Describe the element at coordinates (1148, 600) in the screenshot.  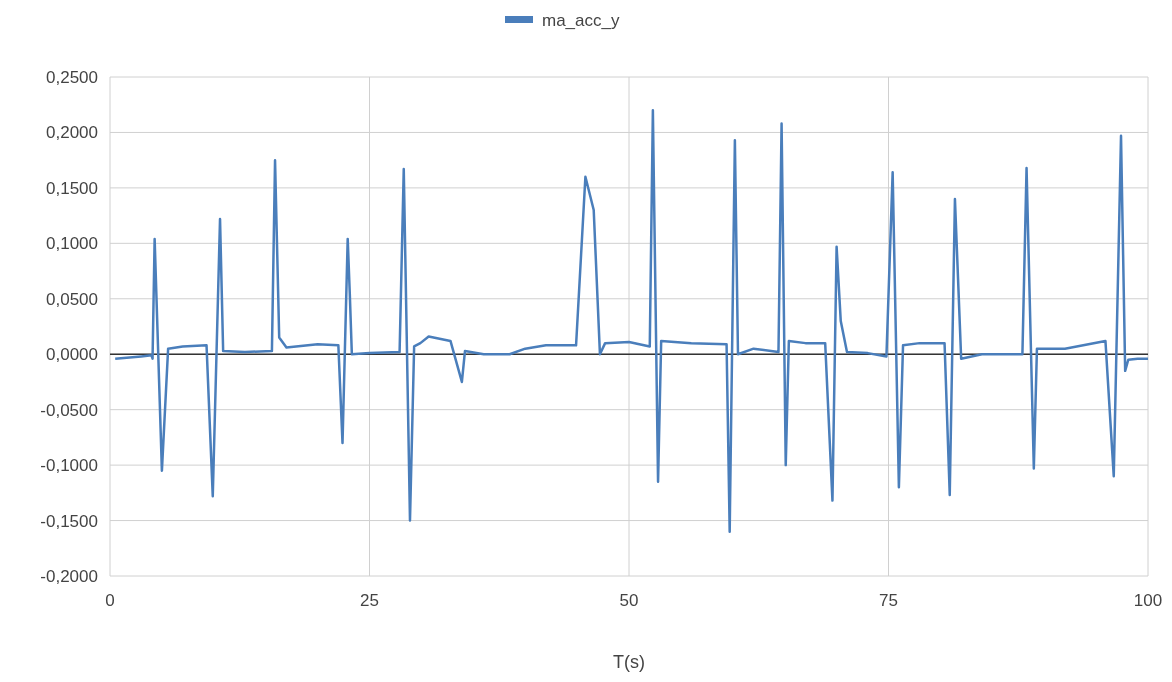
I see `x-tick-label: 100` at that location.